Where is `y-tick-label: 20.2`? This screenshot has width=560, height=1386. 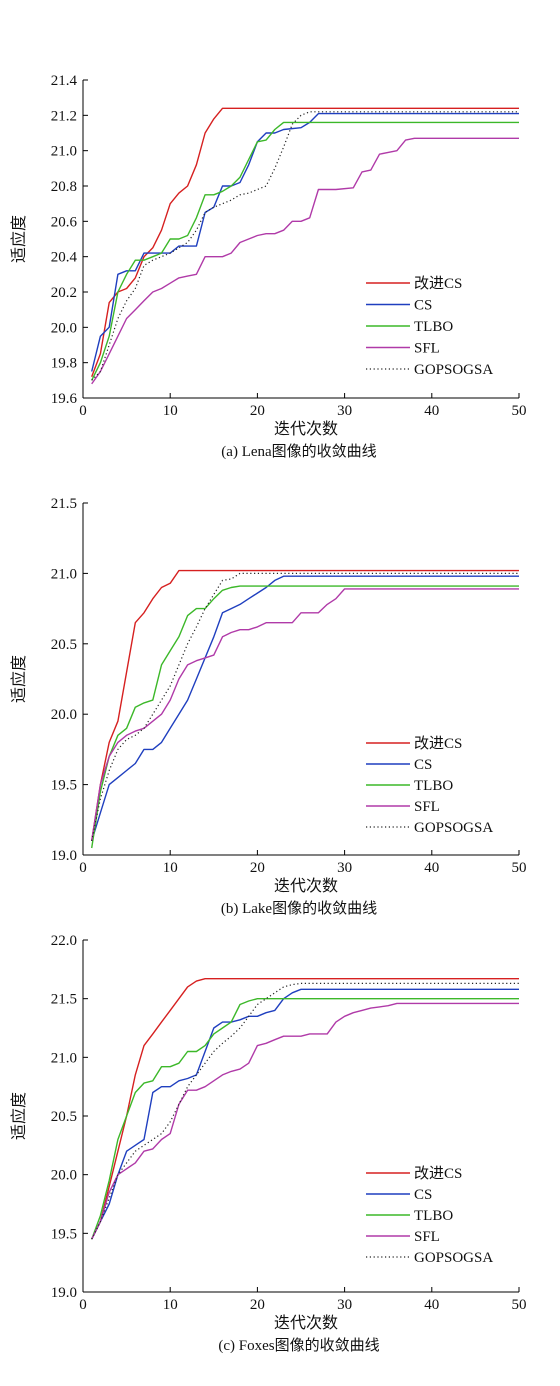
y-tick-label: 20.2 is located at coordinates (64, 293).